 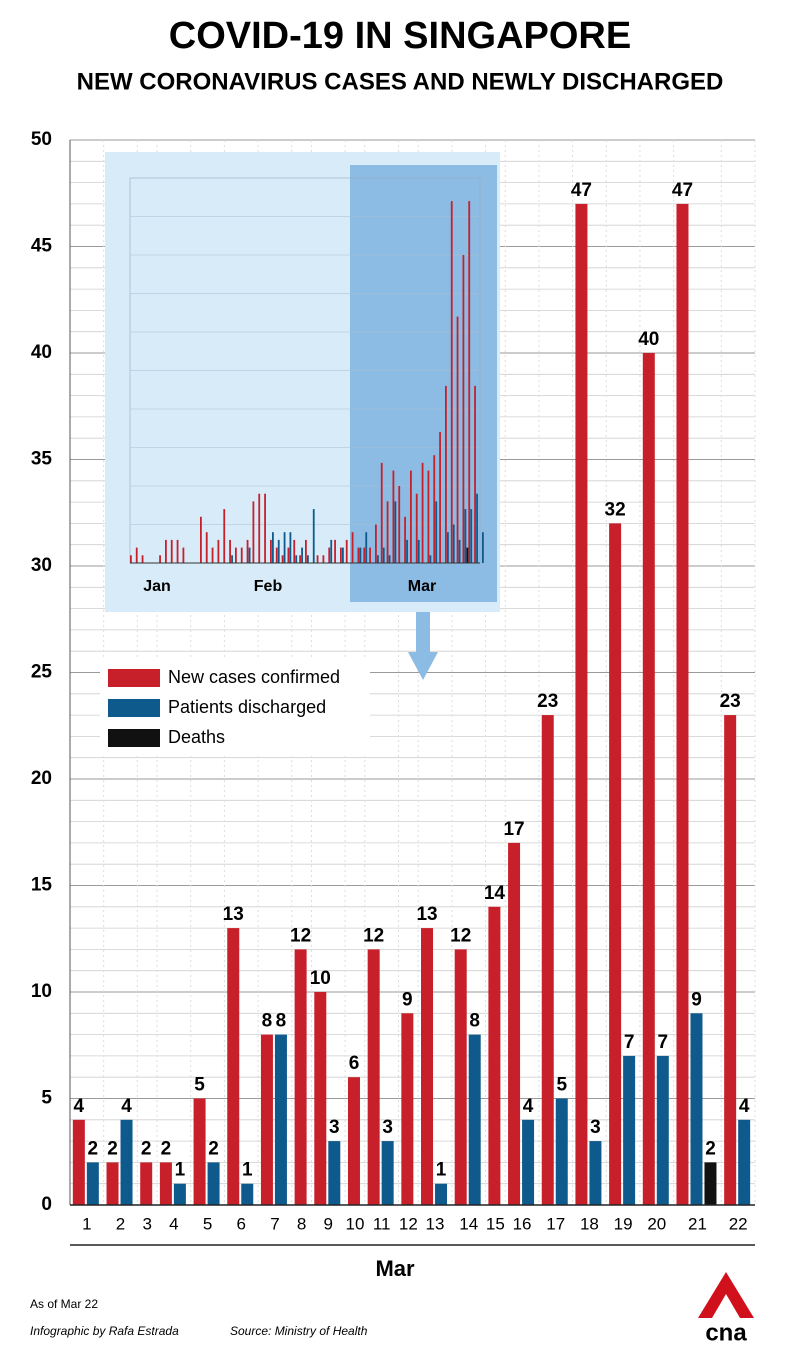 I want to click on credit: Infographic by Rafa Estrada, so click(x=104, y=1331).